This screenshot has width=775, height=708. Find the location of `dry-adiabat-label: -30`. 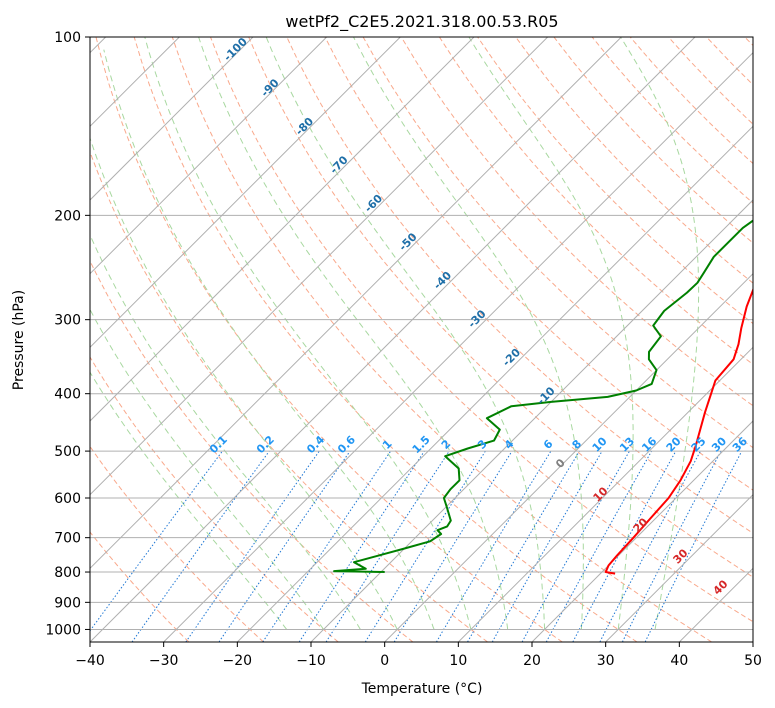

dry-adiabat-label: -30 is located at coordinates (476, 318).